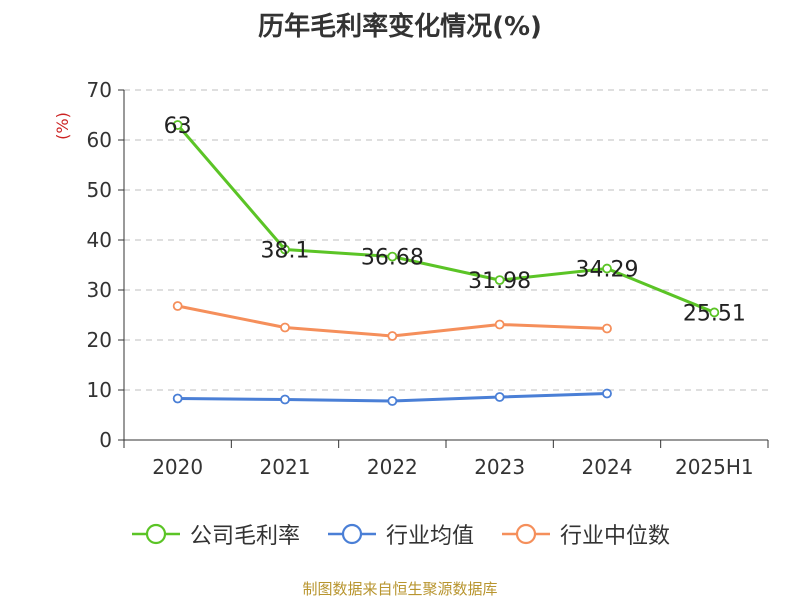 This screenshot has width=800, height=600. What do you see at coordinates (99, 340) in the screenshot?
I see `y-tick-label: 20` at bounding box center [99, 340].